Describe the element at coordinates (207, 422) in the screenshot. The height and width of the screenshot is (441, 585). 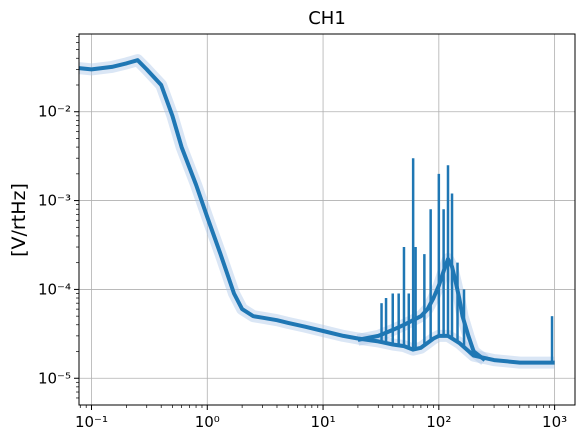
I see `x-tick-label: 10⁰` at that location.